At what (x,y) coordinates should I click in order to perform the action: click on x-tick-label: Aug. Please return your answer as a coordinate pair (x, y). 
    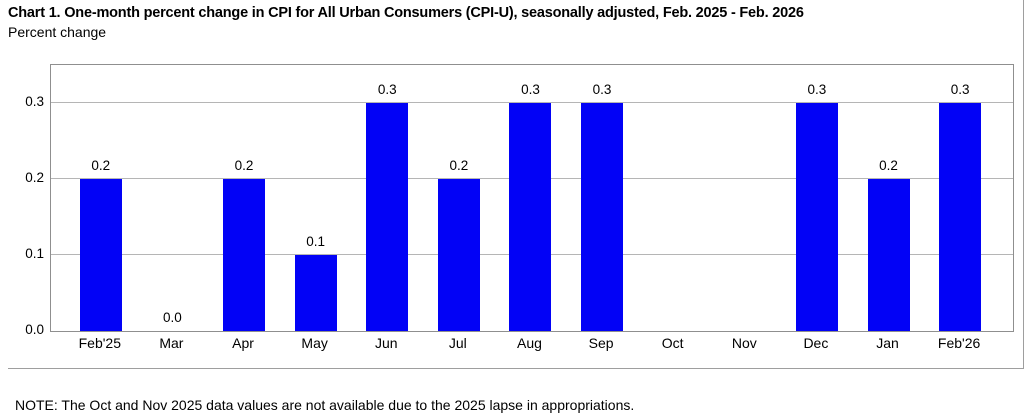
    Looking at the image, I should click on (529, 343).